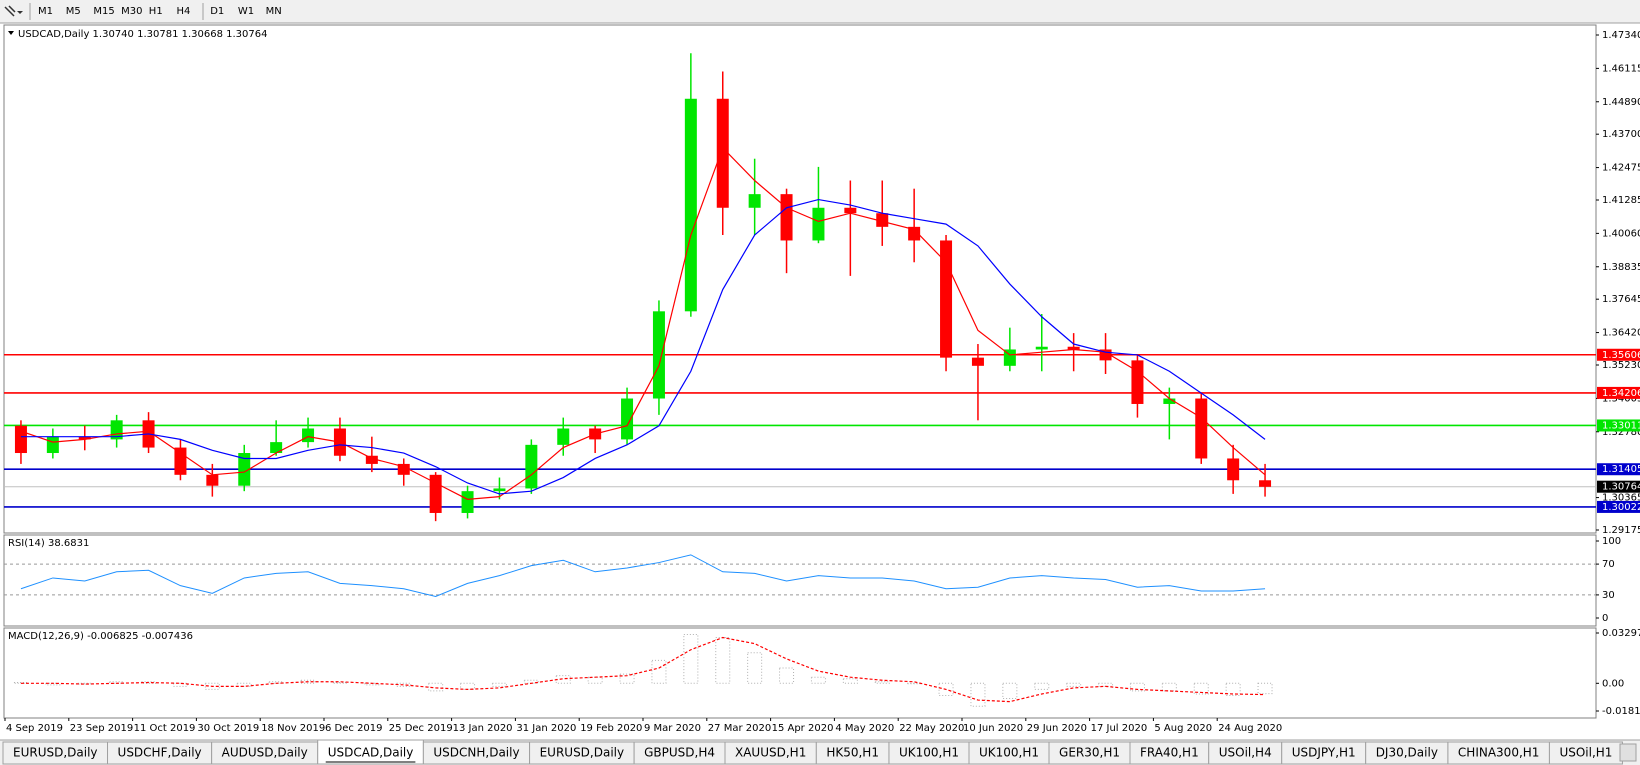 This screenshot has width=1640, height=765. What do you see at coordinates (1621, 469) in the screenshot?
I see `level-label: 1.31405` at bounding box center [1621, 469].